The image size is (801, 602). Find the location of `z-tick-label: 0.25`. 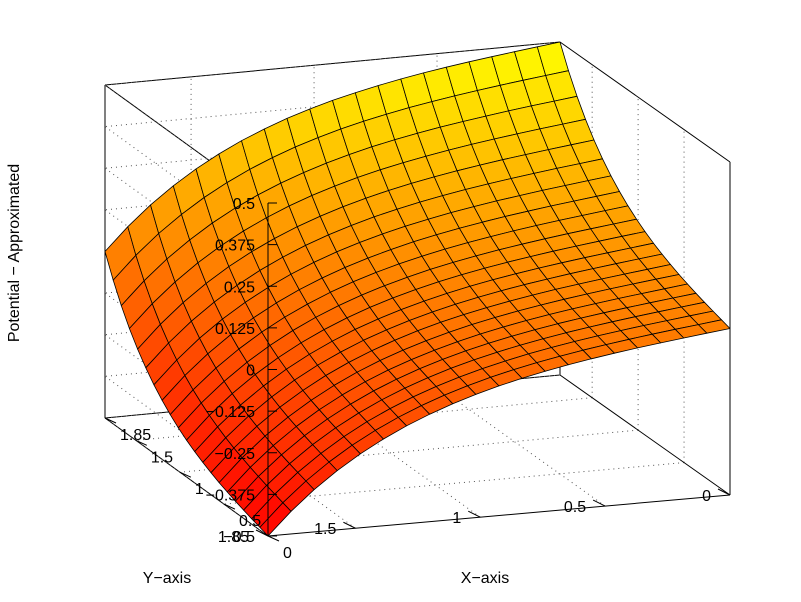

z-tick-label: 0.25 is located at coordinates (239, 287).